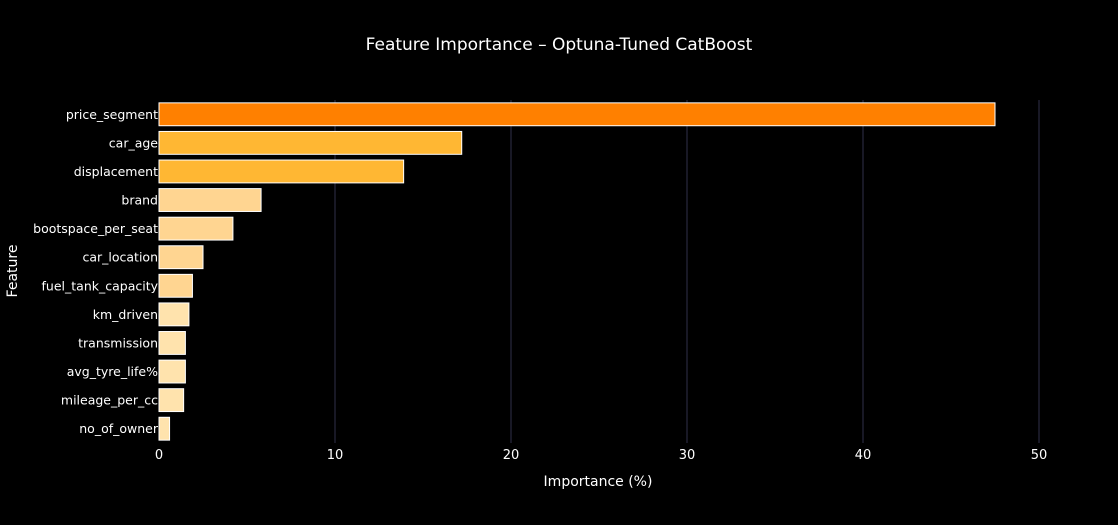  Describe the element at coordinates (863, 455) in the screenshot. I see `x-tick-label: 40` at that location.